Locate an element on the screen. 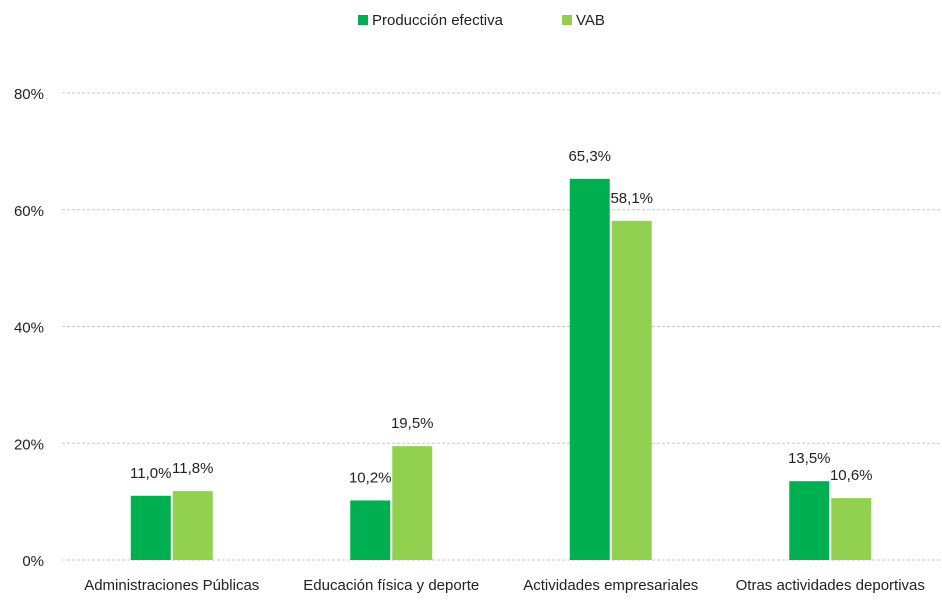 The width and height of the screenshot is (942, 600). data-label: 10,6% is located at coordinates (851, 475).